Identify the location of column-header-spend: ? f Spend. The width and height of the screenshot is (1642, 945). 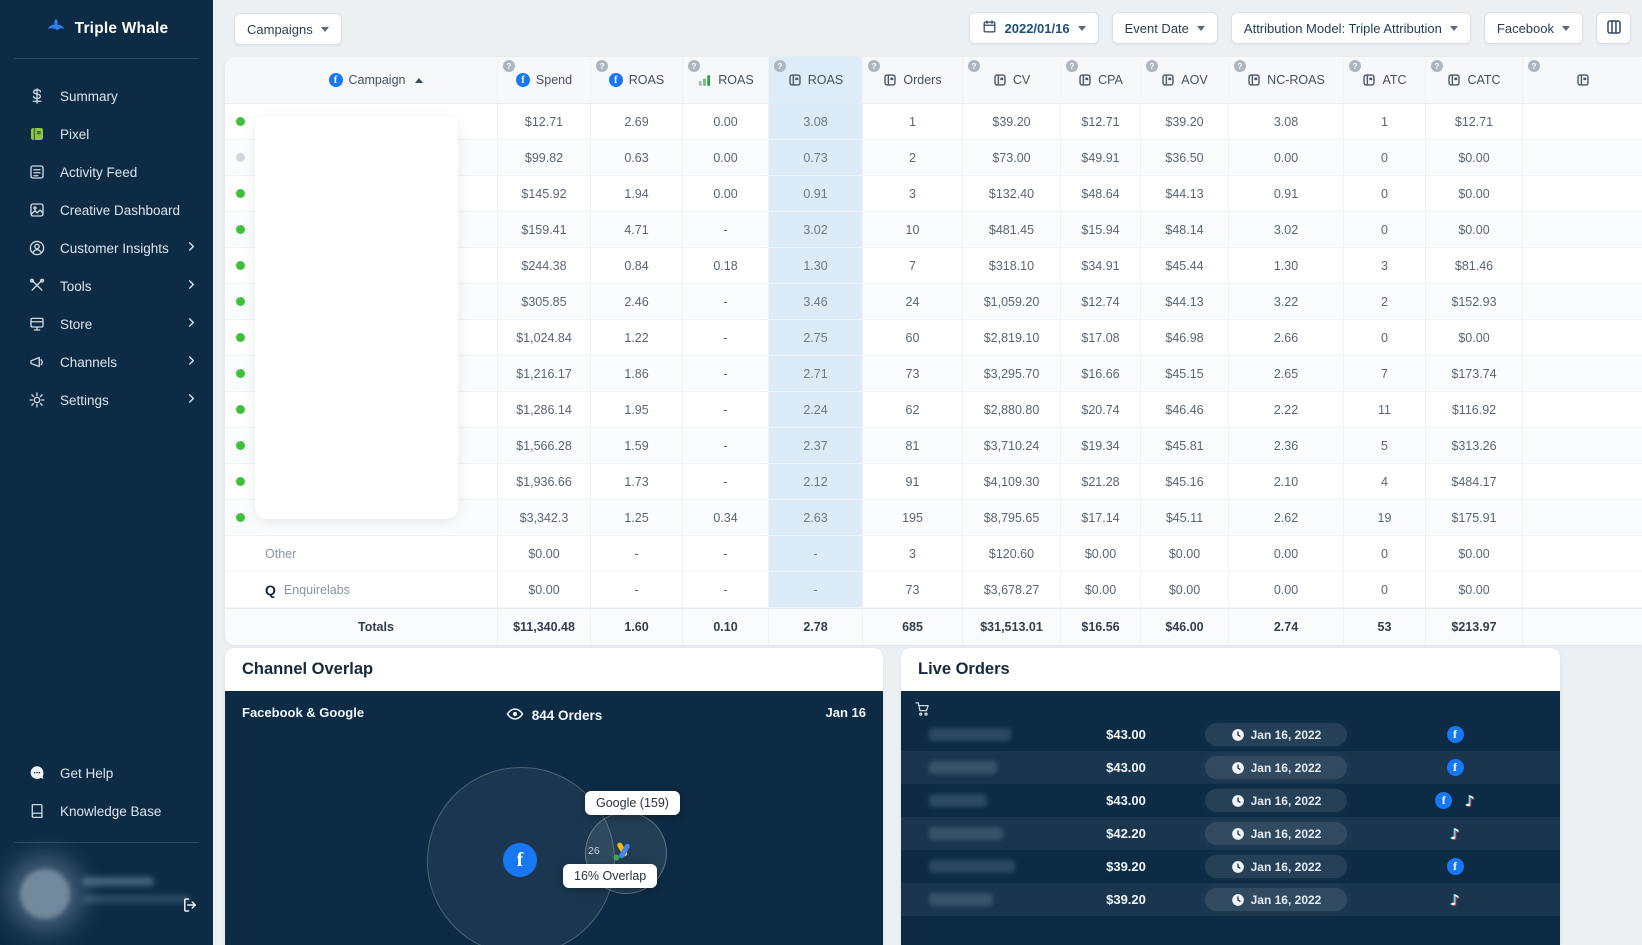
(543, 80).